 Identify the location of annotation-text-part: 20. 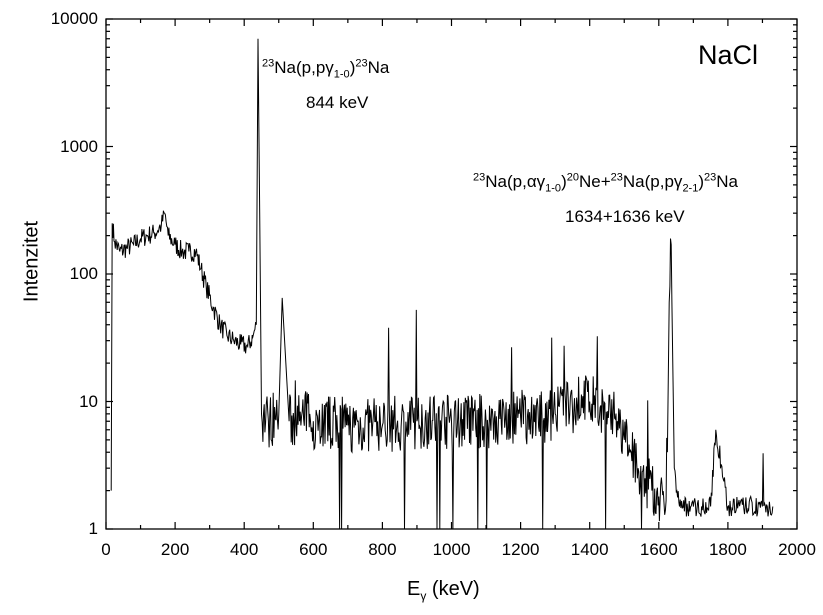
(572, 177).